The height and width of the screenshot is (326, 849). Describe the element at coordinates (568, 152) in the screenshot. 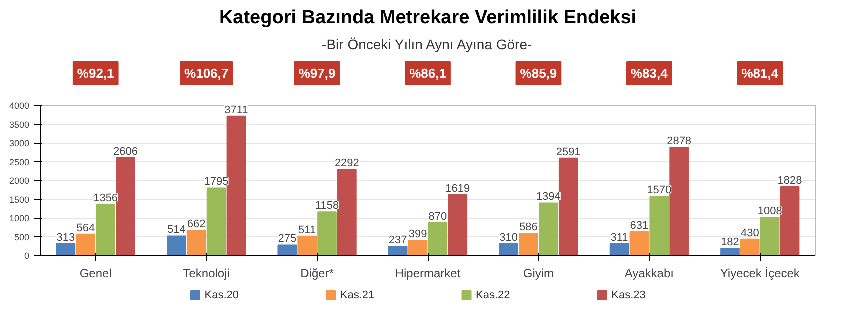

I see `data-label: 2591` at that location.